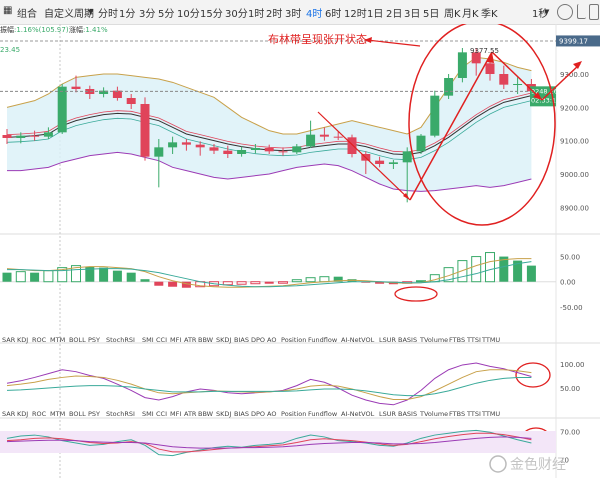  Describe the element at coordinates (91, 12) in the screenshot. I see `dropdown-chevron-icon: ▼` at that location.